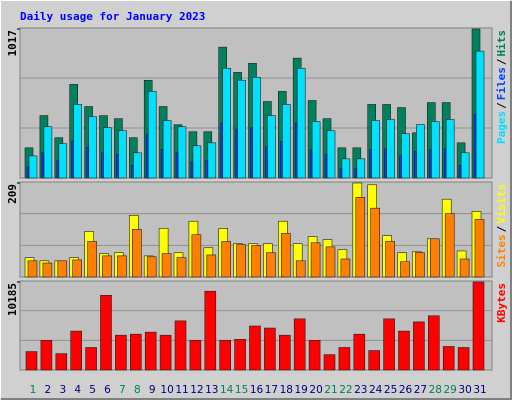  What do you see at coordinates (181, 390) in the screenshot?
I see `x-tick-label: 11` at bounding box center [181, 390].